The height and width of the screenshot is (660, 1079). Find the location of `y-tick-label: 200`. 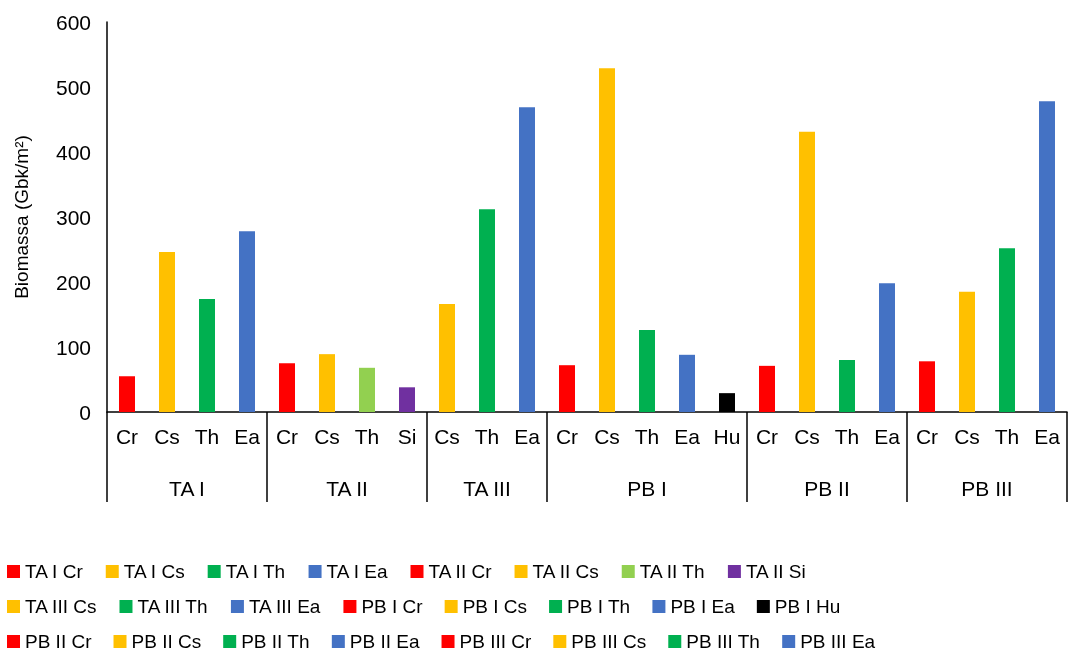

y-tick-label: 200 is located at coordinates (73, 282).